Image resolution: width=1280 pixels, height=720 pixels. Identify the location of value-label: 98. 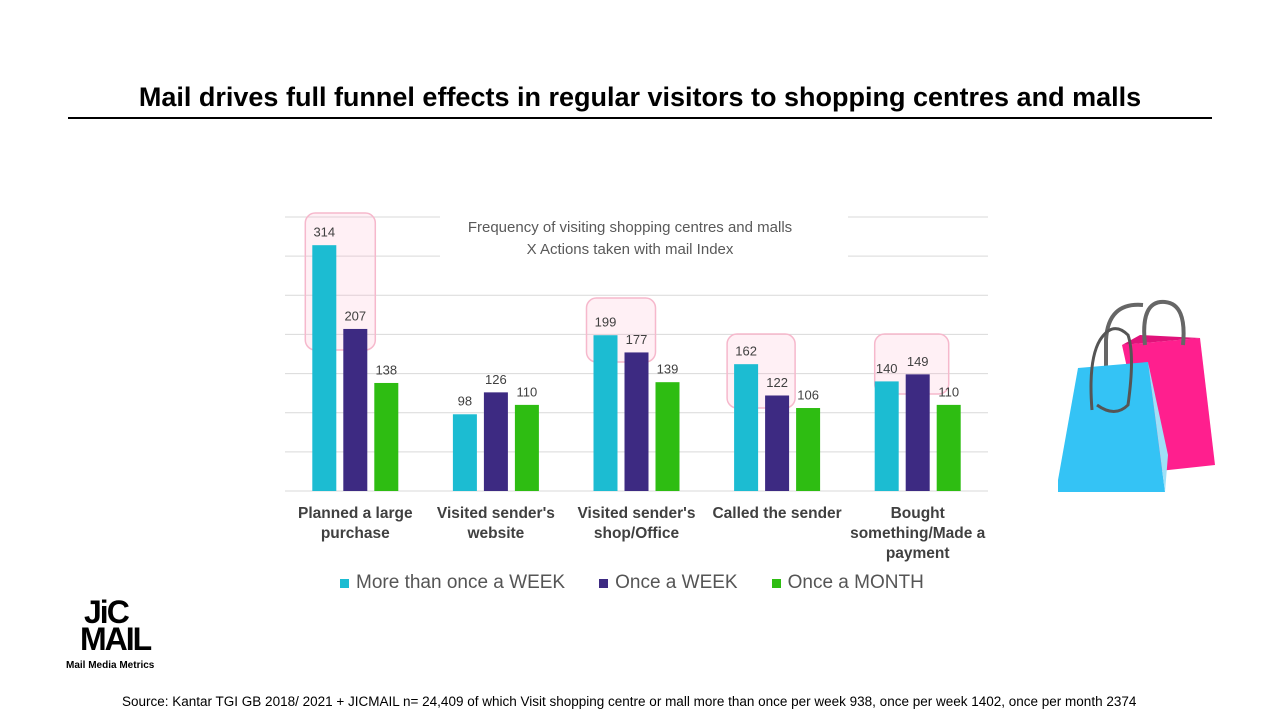
(465, 401).